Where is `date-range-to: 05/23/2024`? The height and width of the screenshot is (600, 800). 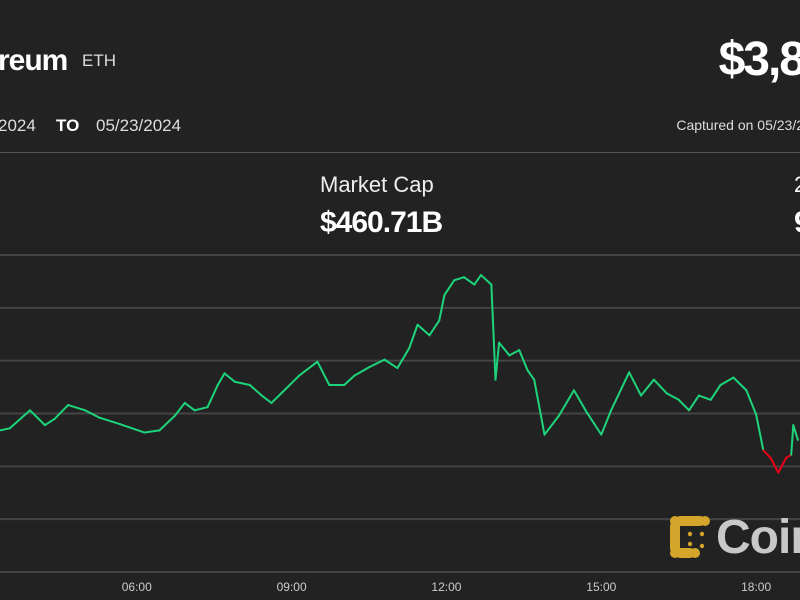 date-range-to: 05/23/2024 is located at coordinates (139, 125).